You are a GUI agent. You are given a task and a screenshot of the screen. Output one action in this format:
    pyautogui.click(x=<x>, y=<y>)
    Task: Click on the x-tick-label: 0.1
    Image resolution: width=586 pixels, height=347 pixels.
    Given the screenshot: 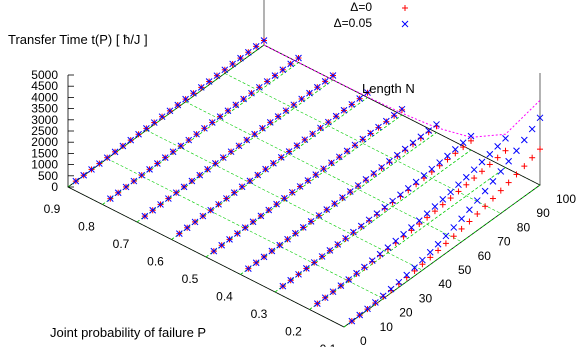 What is the action you would take?
    pyautogui.click(x=328, y=344)
    